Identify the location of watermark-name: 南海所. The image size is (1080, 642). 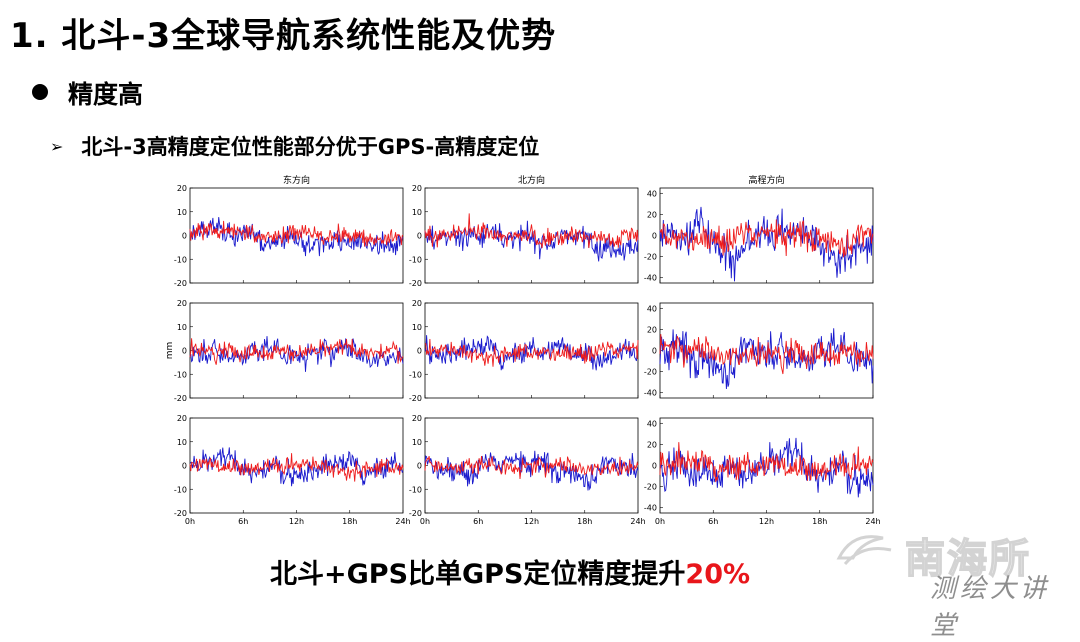
(967, 559).